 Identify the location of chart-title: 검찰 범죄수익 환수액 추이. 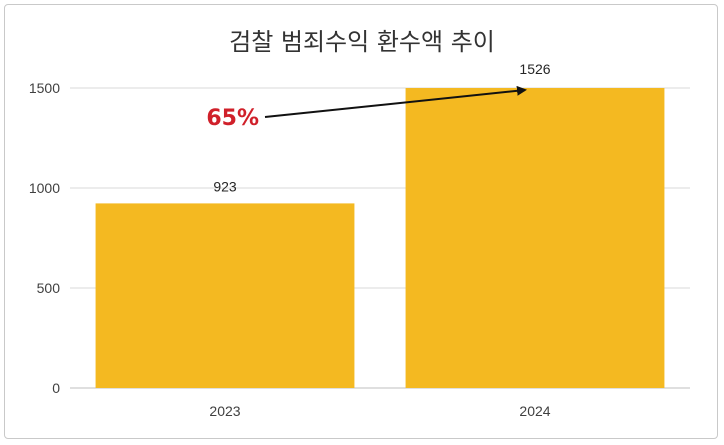
(362, 42).